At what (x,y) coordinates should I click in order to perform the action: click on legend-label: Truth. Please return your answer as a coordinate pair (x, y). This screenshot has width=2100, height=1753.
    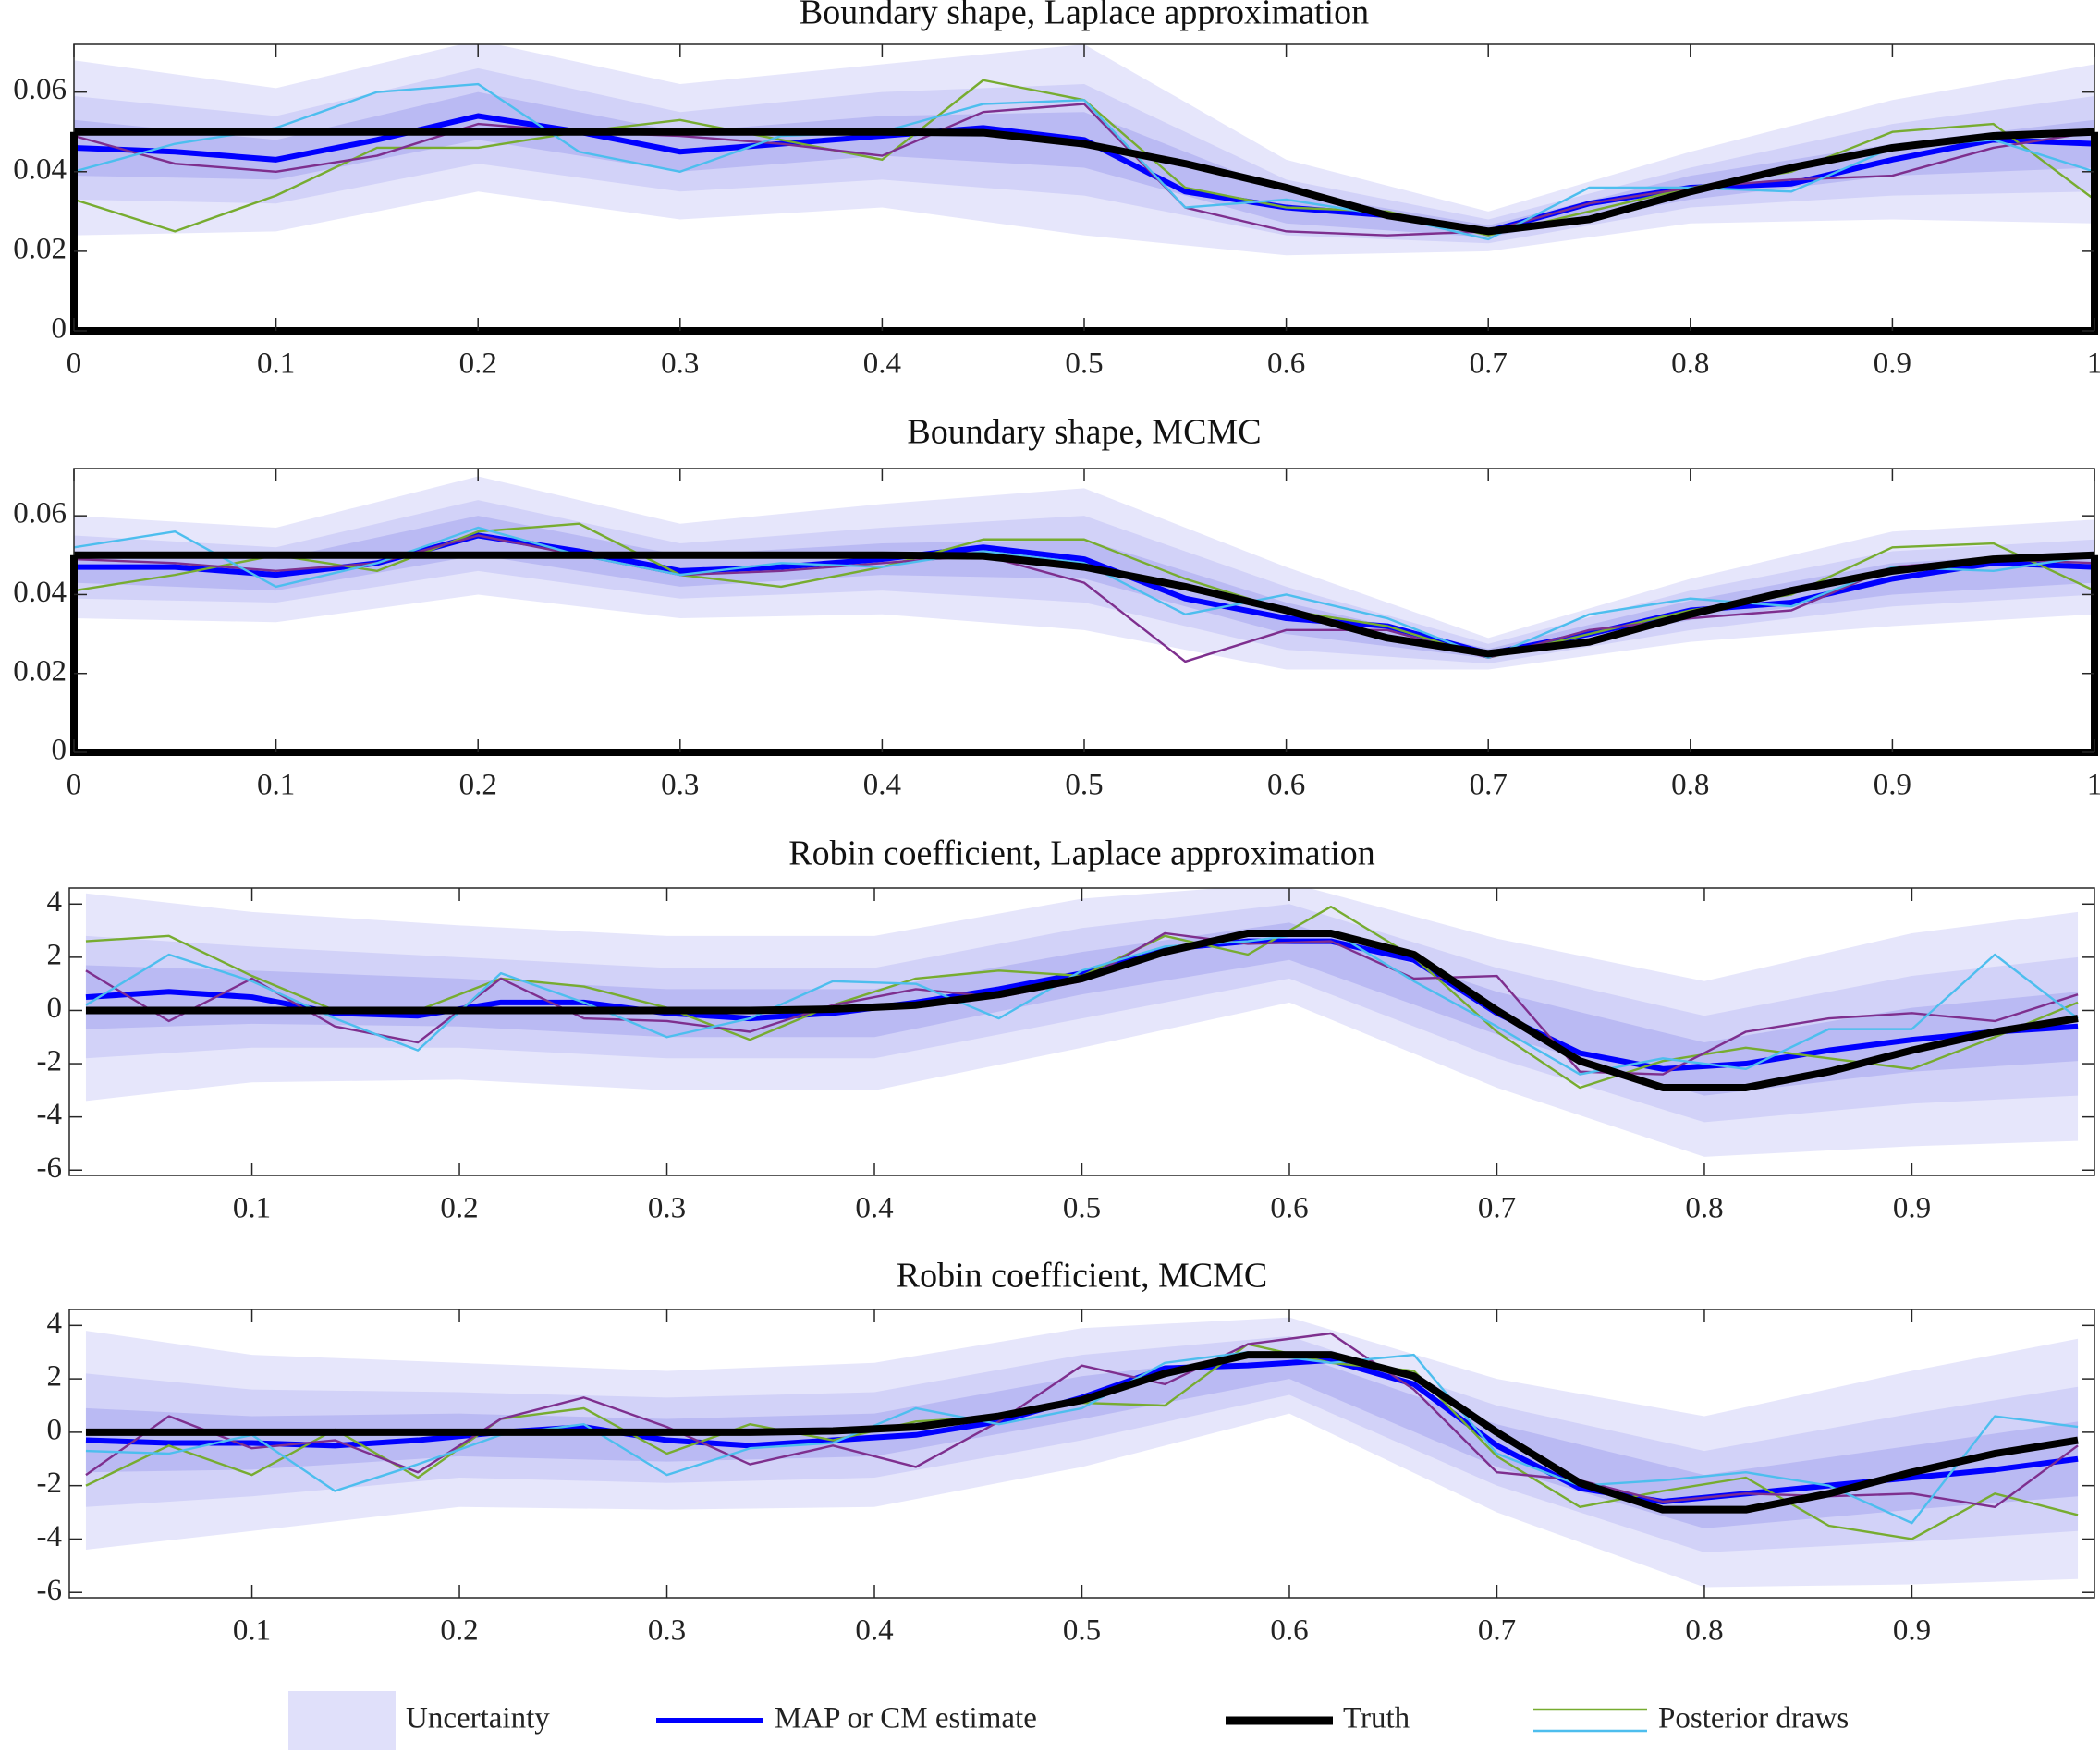
    Looking at the image, I should click on (1377, 1718).